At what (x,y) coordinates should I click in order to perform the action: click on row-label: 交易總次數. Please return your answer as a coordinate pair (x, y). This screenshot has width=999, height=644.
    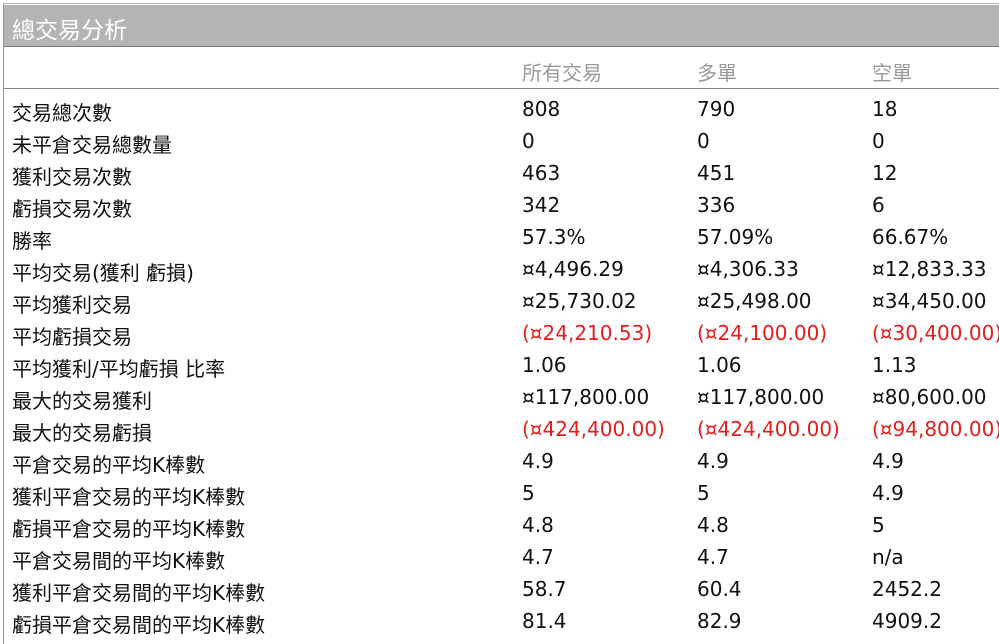
    Looking at the image, I should click on (62, 113).